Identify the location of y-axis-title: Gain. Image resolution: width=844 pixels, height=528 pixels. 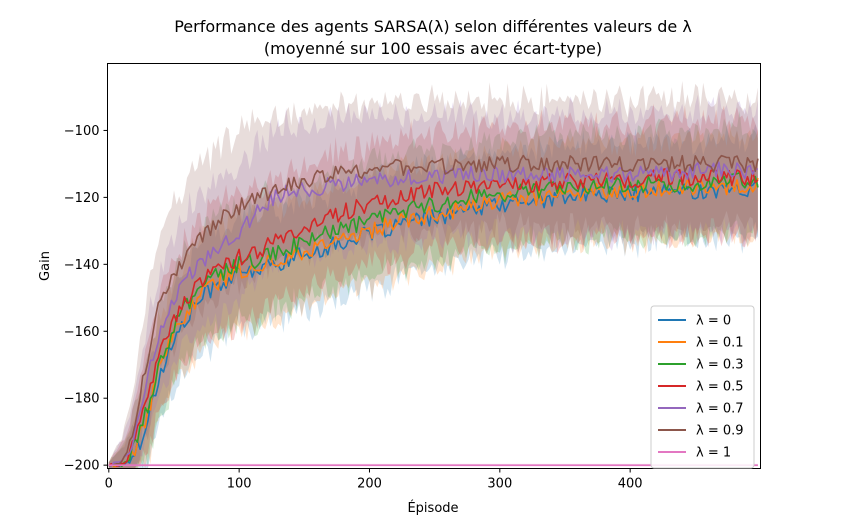
(45, 266).